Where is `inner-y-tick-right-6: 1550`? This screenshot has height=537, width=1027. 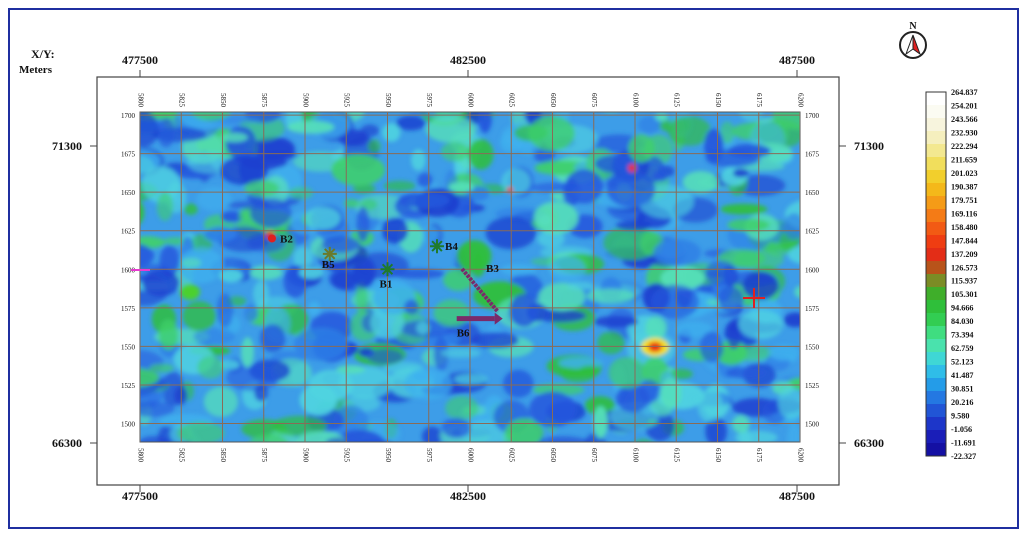 inner-y-tick-right-6: 1550 is located at coordinates (812, 347).